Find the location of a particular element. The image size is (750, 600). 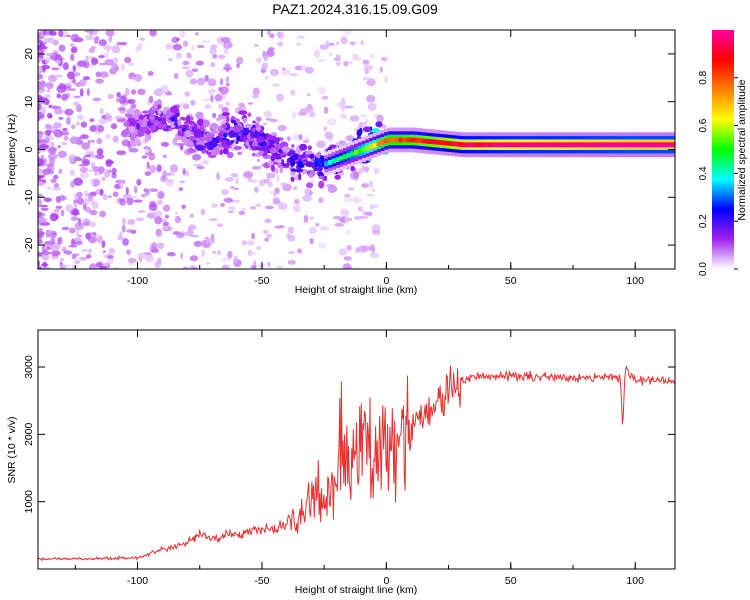

spectrogram-y-tick-label: 20 is located at coordinates (29, 54).